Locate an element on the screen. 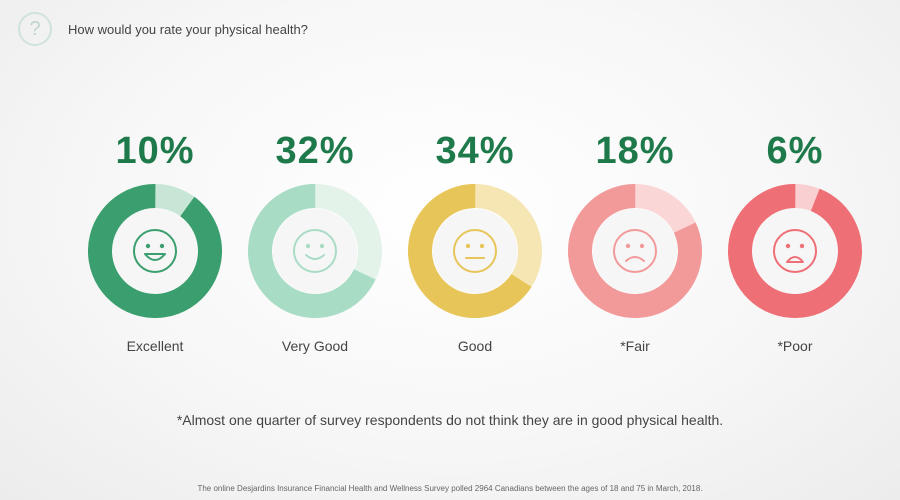 The height and width of the screenshot is (500, 900). big-smile-face-icon is located at coordinates (155, 251).